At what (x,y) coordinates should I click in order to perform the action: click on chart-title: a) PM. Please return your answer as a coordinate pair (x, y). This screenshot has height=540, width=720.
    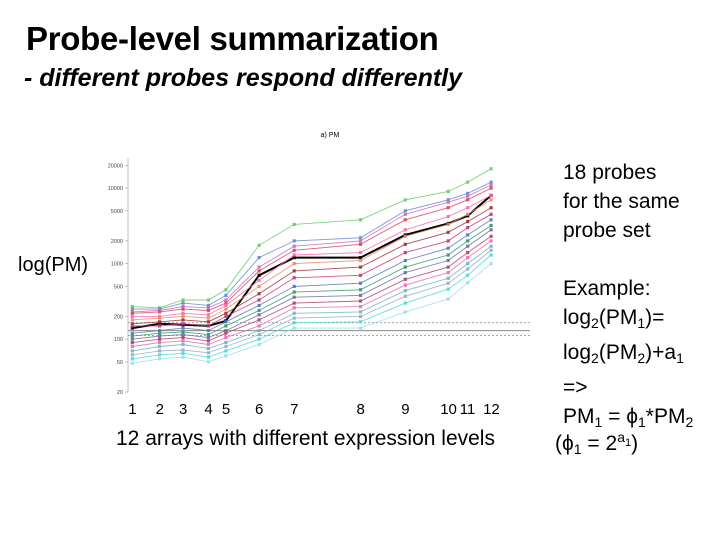
    Looking at the image, I should click on (330, 135).